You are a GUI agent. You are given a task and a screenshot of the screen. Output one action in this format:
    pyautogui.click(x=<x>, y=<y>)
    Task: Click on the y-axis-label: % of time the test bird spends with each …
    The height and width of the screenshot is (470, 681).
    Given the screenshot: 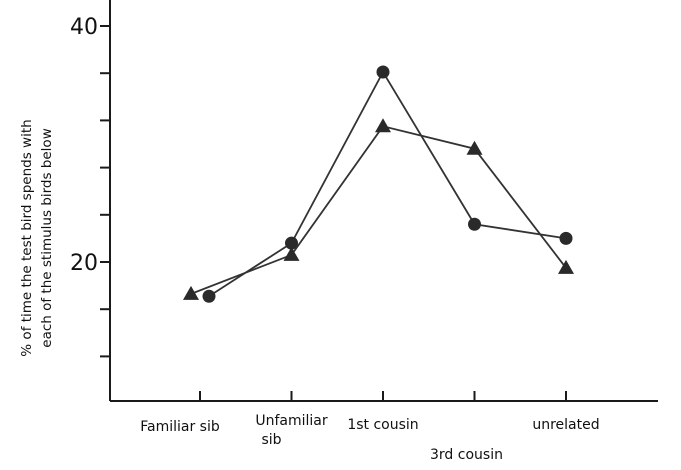 What is the action you would take?
    pyautogui.click(x=37, y=237)
    